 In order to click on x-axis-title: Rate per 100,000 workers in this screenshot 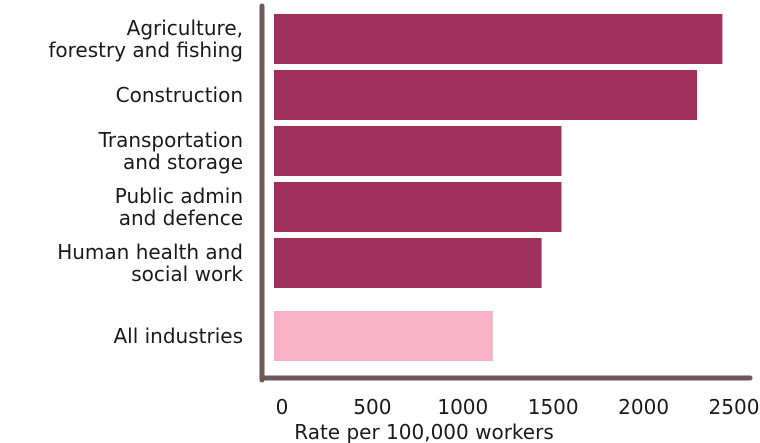, I will do `click(424, 431)`.